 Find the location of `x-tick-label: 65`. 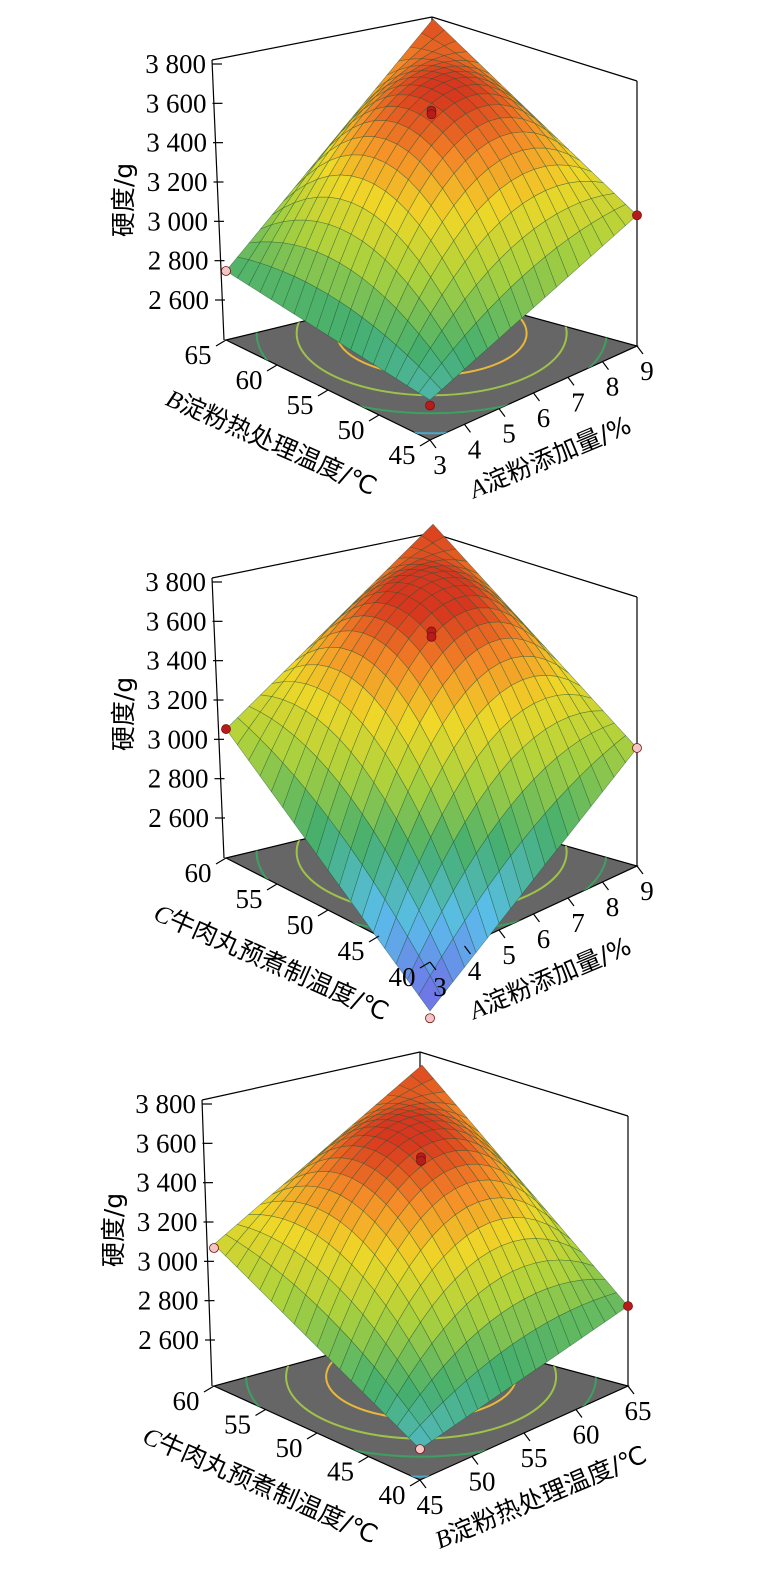

x-tick-label: 65 is located at coordinates (638, 1411).